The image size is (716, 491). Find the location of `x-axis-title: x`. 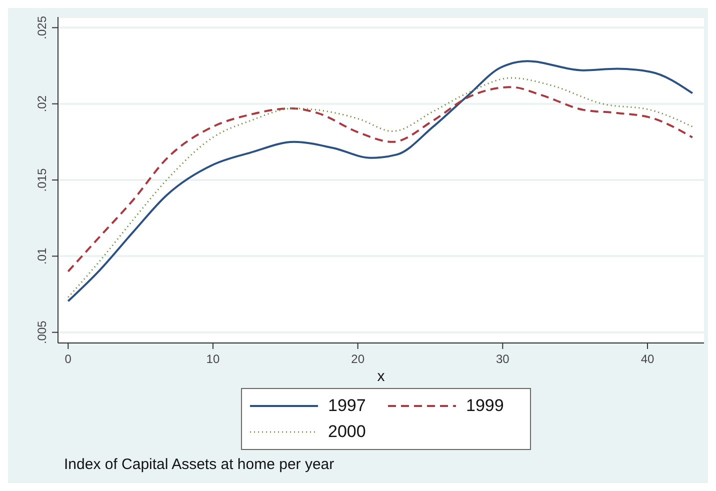

x-axis-title: x is located at coordinates (381, 376).